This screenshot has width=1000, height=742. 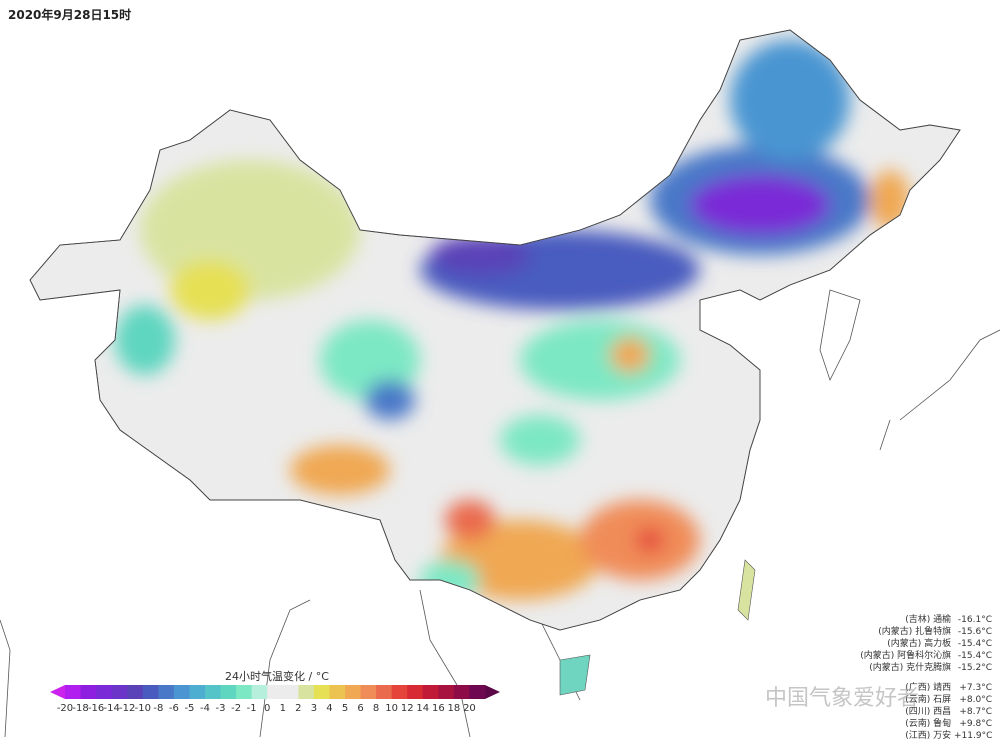 I want to click on colorbar-tick-label: 18, so click(x=454, y=708).